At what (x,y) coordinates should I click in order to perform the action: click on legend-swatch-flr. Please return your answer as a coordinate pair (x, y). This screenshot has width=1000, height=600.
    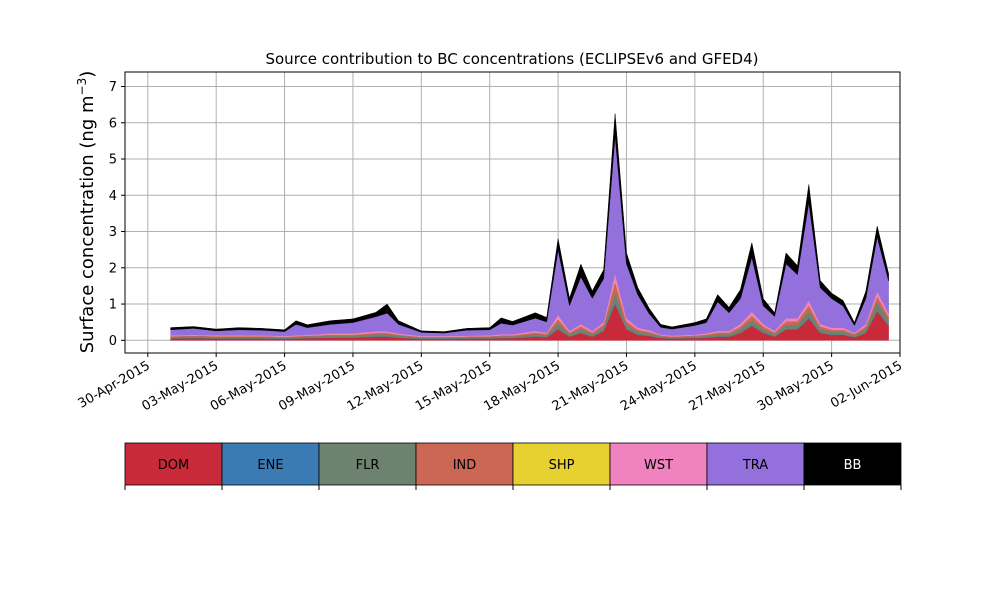
    Looking at the image, I should click on (367, 464).